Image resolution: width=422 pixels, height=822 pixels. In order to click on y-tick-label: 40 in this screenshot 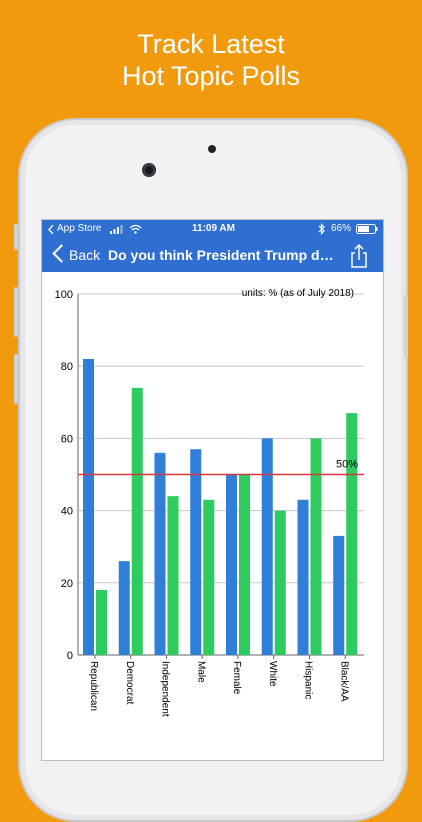, I will do `click(67, 512)`.